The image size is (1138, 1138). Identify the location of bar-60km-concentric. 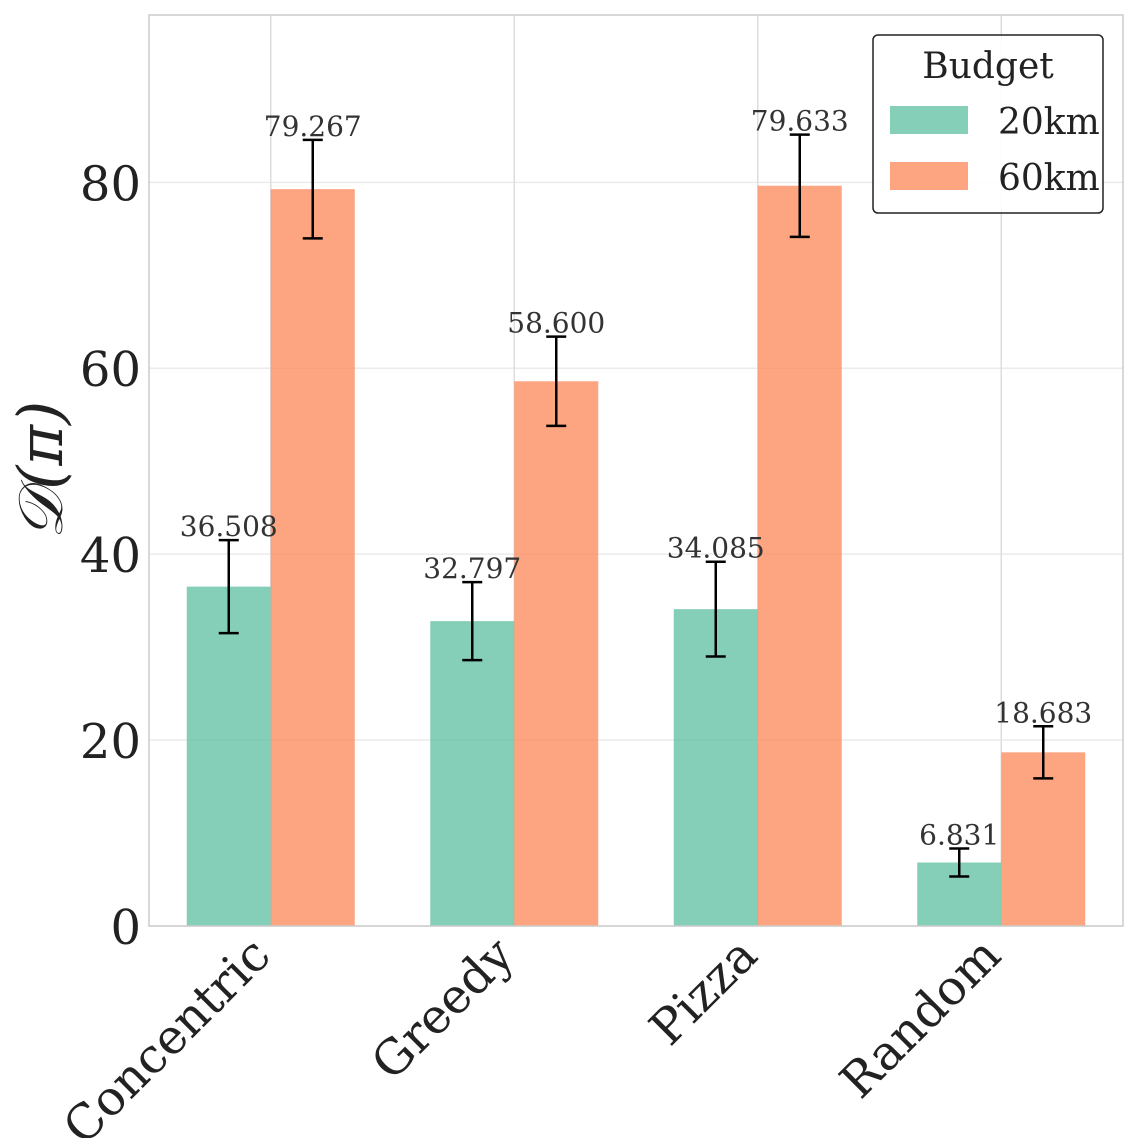
(312, 557).